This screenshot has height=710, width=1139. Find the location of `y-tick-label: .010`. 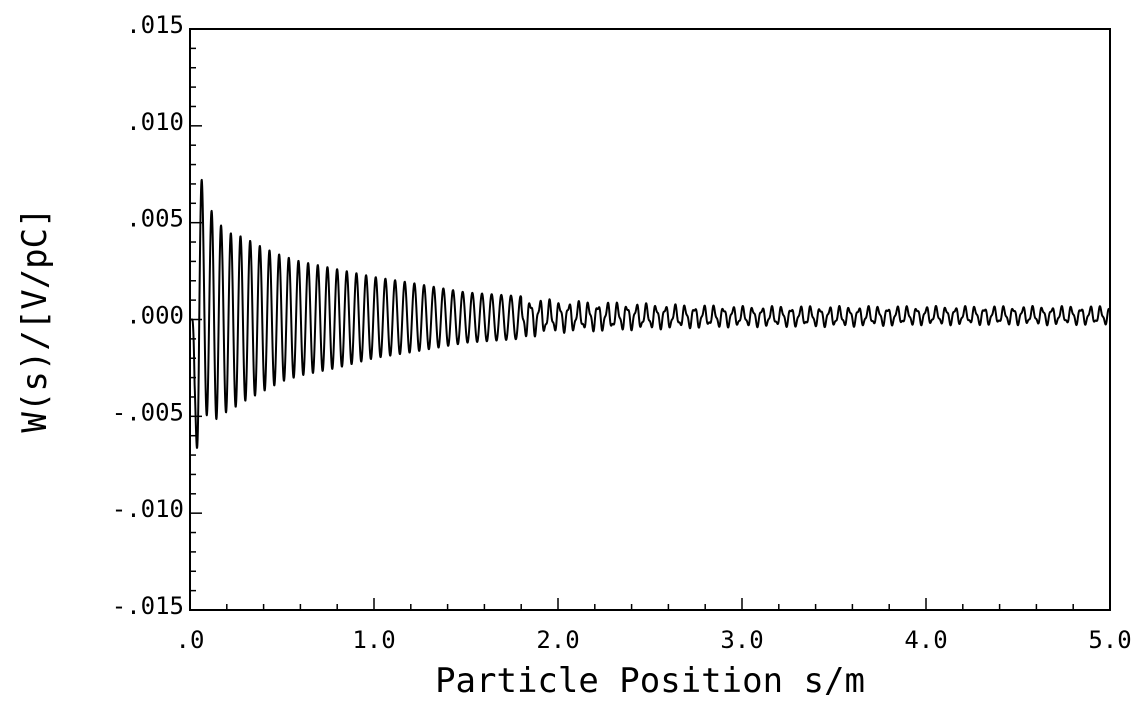

y-tick-label: .010 is located at coordinates (155, 122).